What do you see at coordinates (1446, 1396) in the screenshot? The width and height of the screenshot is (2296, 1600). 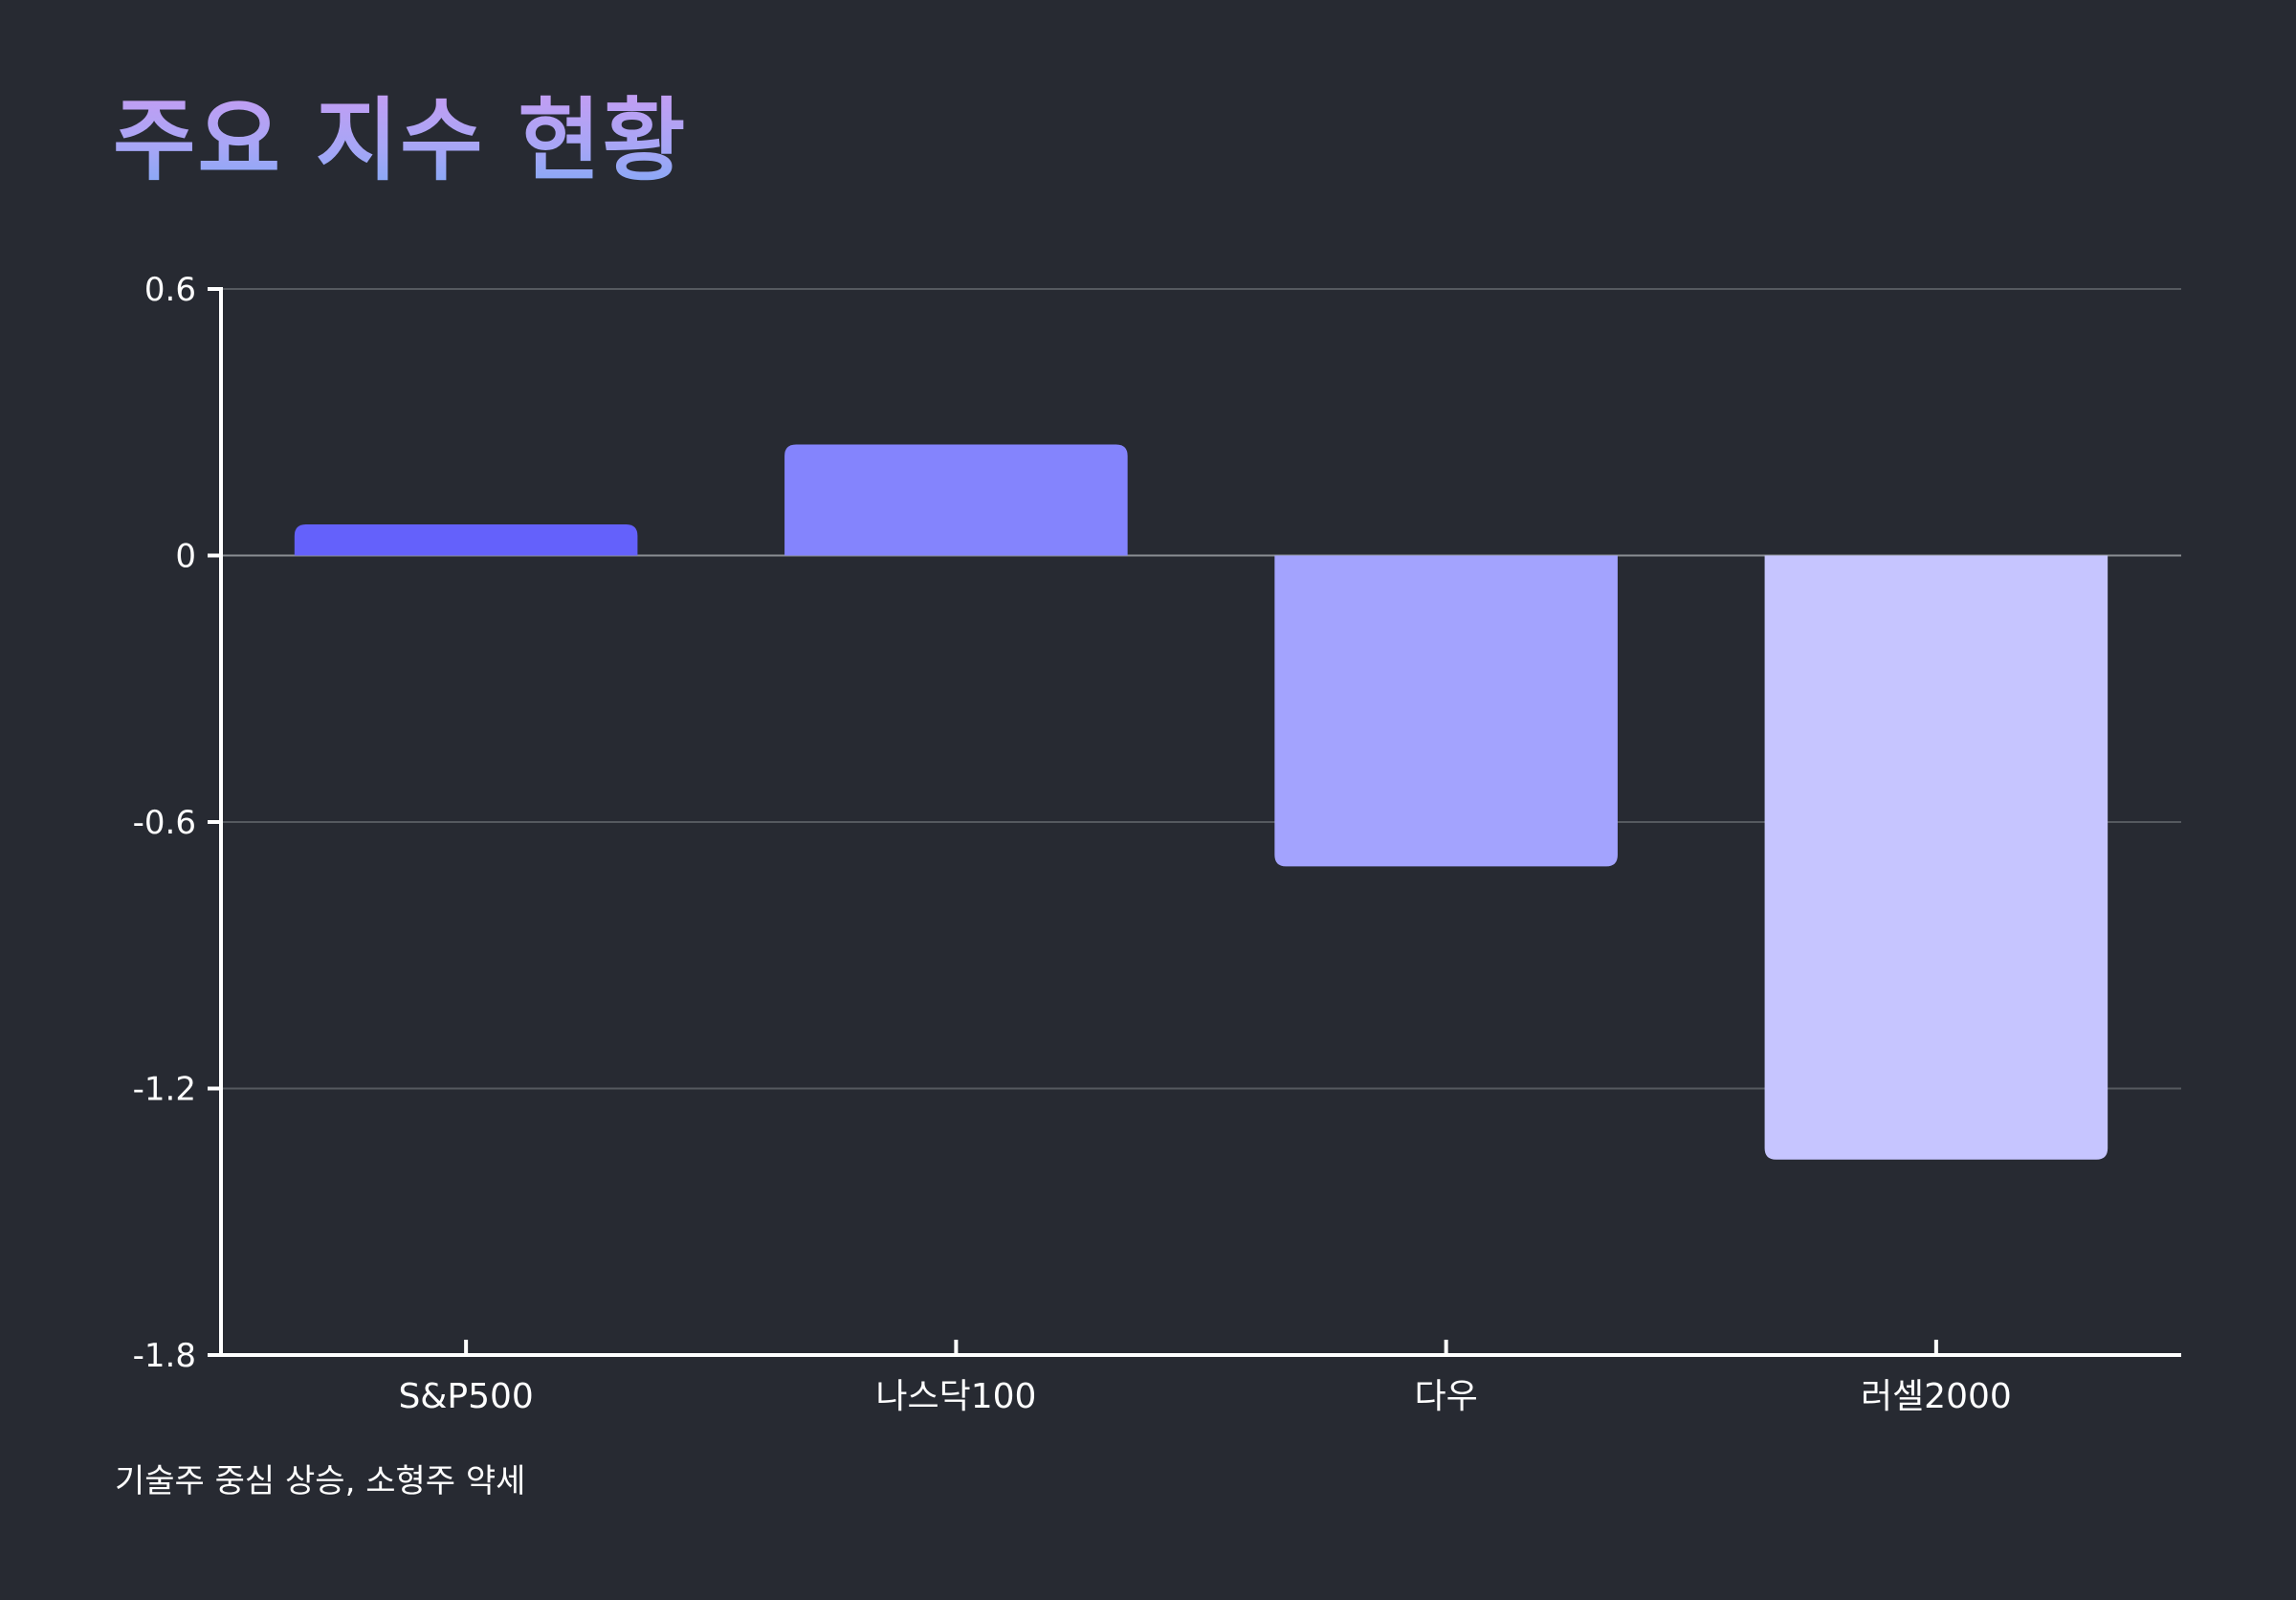 I see `x-tick-label: 다우` at bounding box center [1446, 1396].